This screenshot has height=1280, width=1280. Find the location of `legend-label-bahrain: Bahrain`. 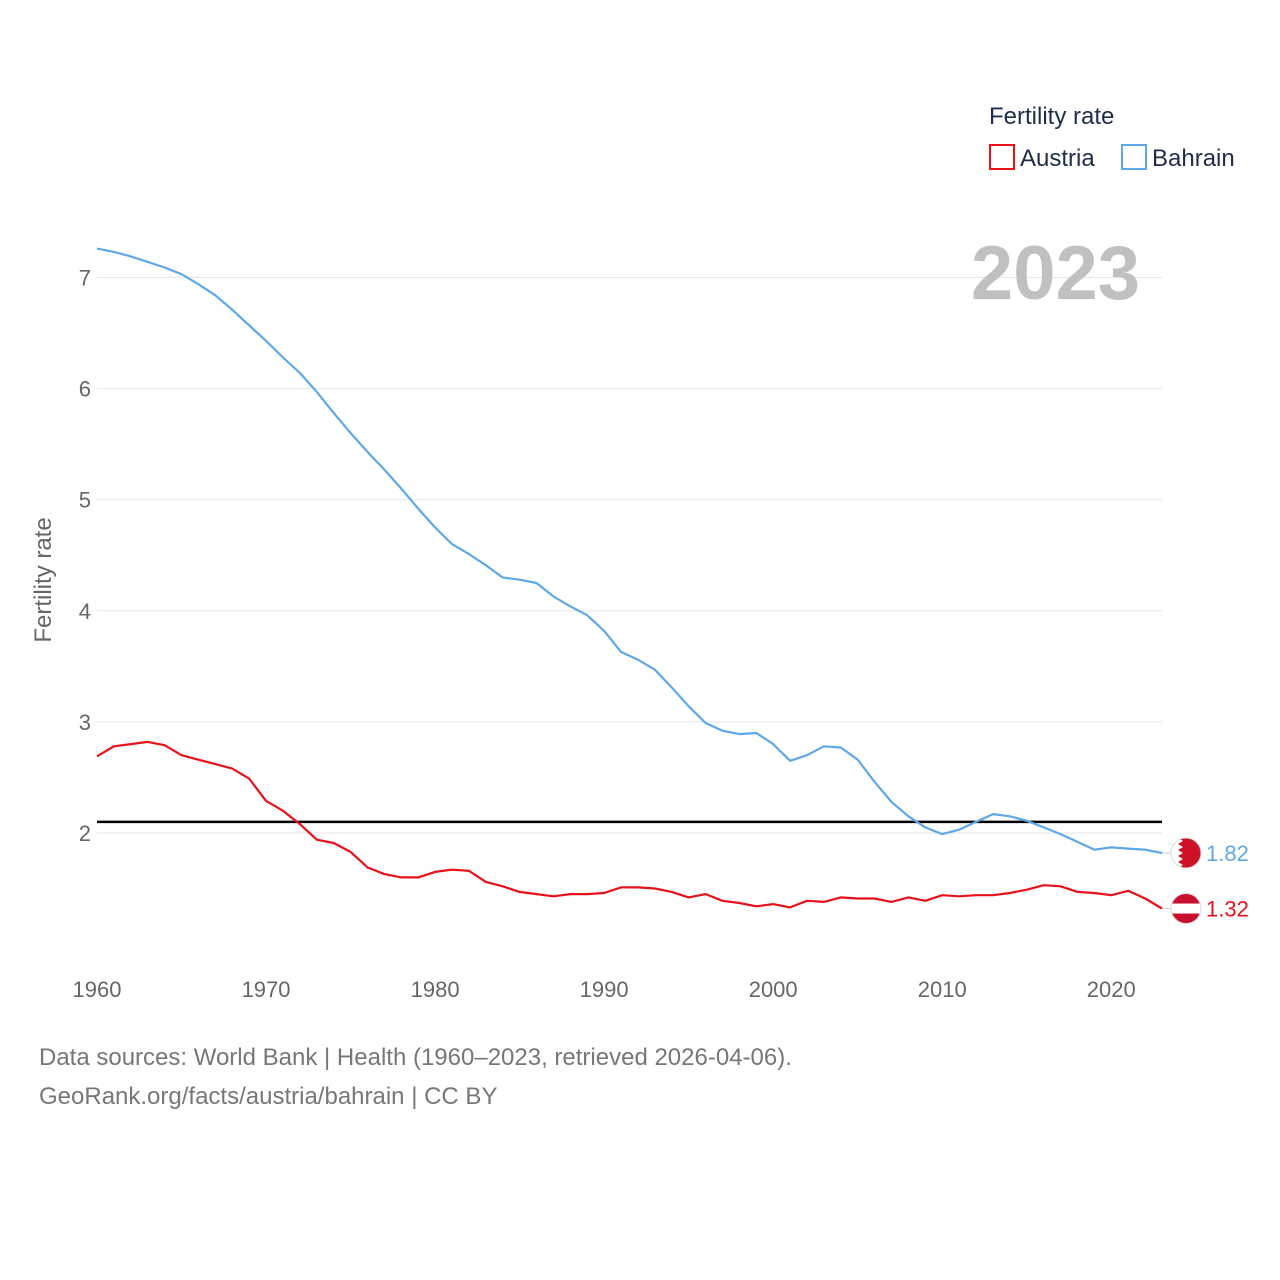

legend-label-bahrain: Bahrain is located at coordinates (1193, 158).